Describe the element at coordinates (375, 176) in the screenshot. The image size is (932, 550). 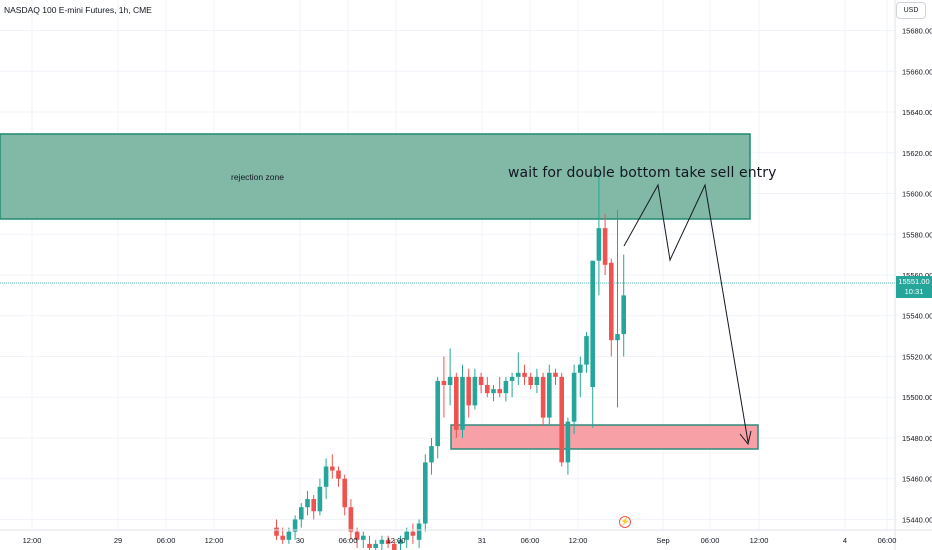
I see `rejection-zone` at that location.